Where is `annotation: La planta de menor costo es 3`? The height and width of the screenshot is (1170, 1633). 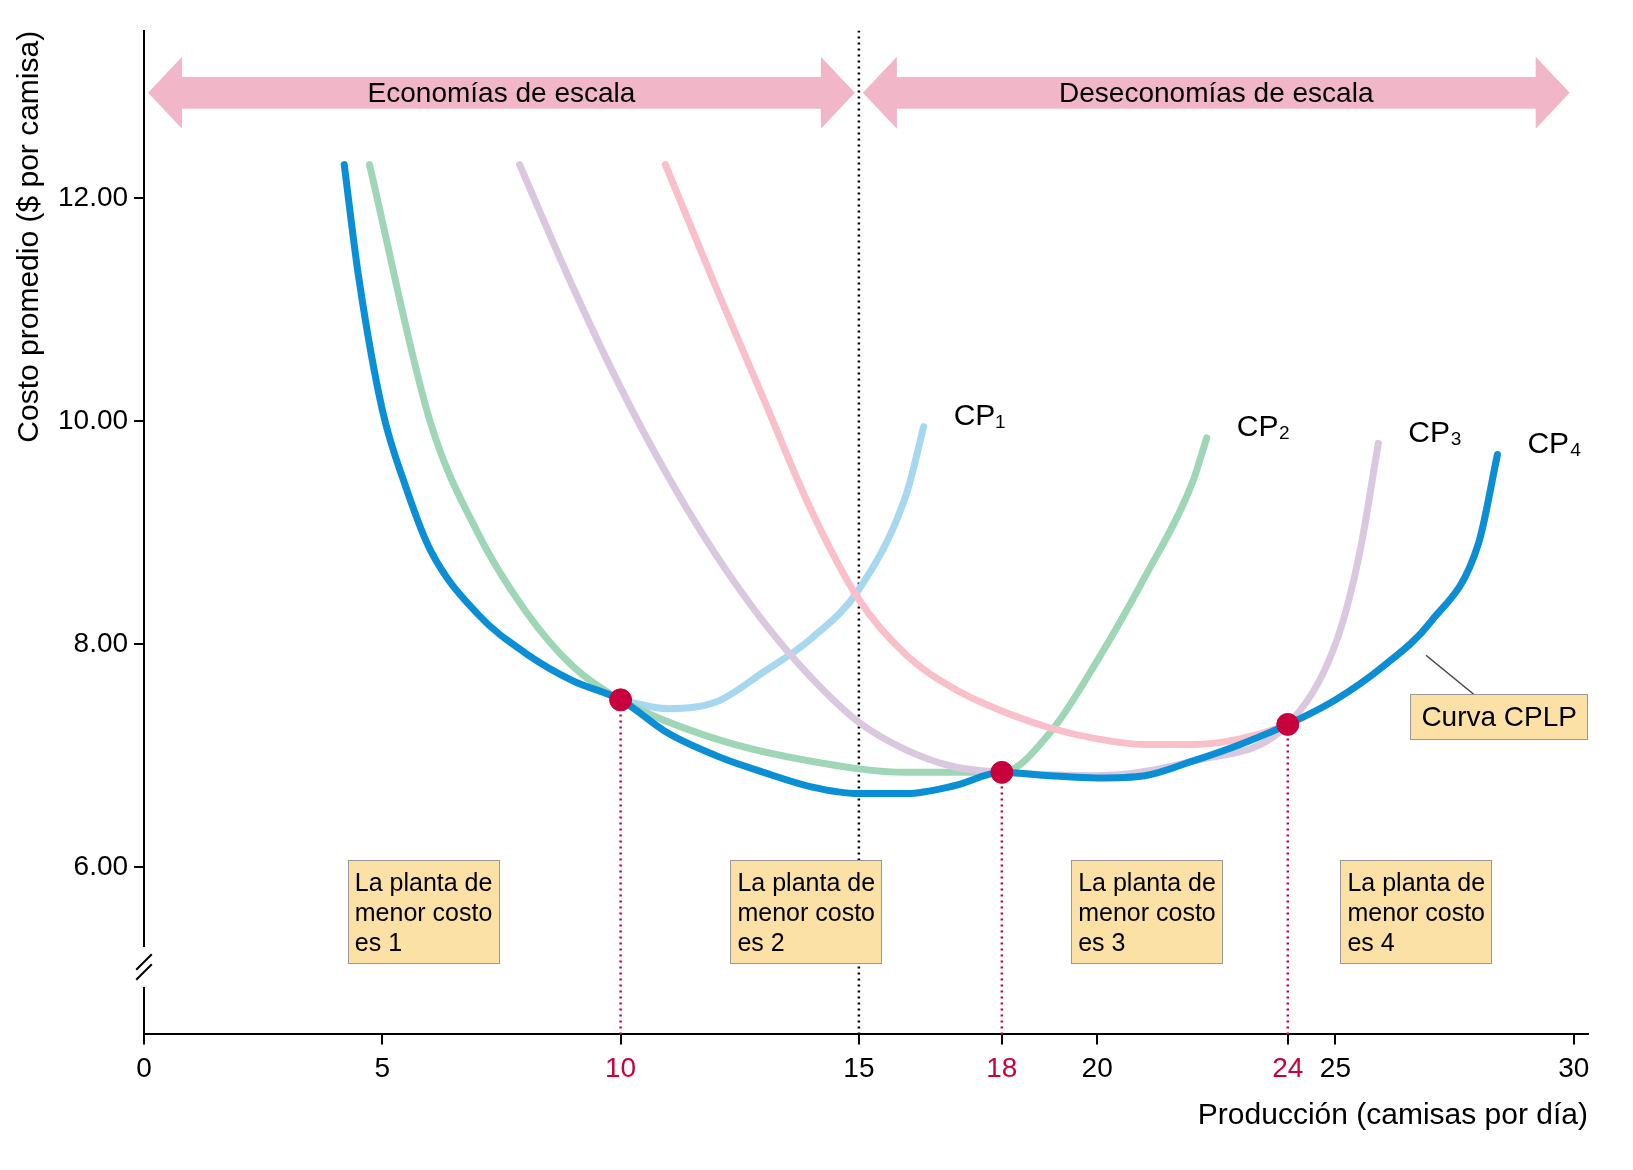
annotation: La planta de menor costo es 3 is located at coordinates (1147, 911).